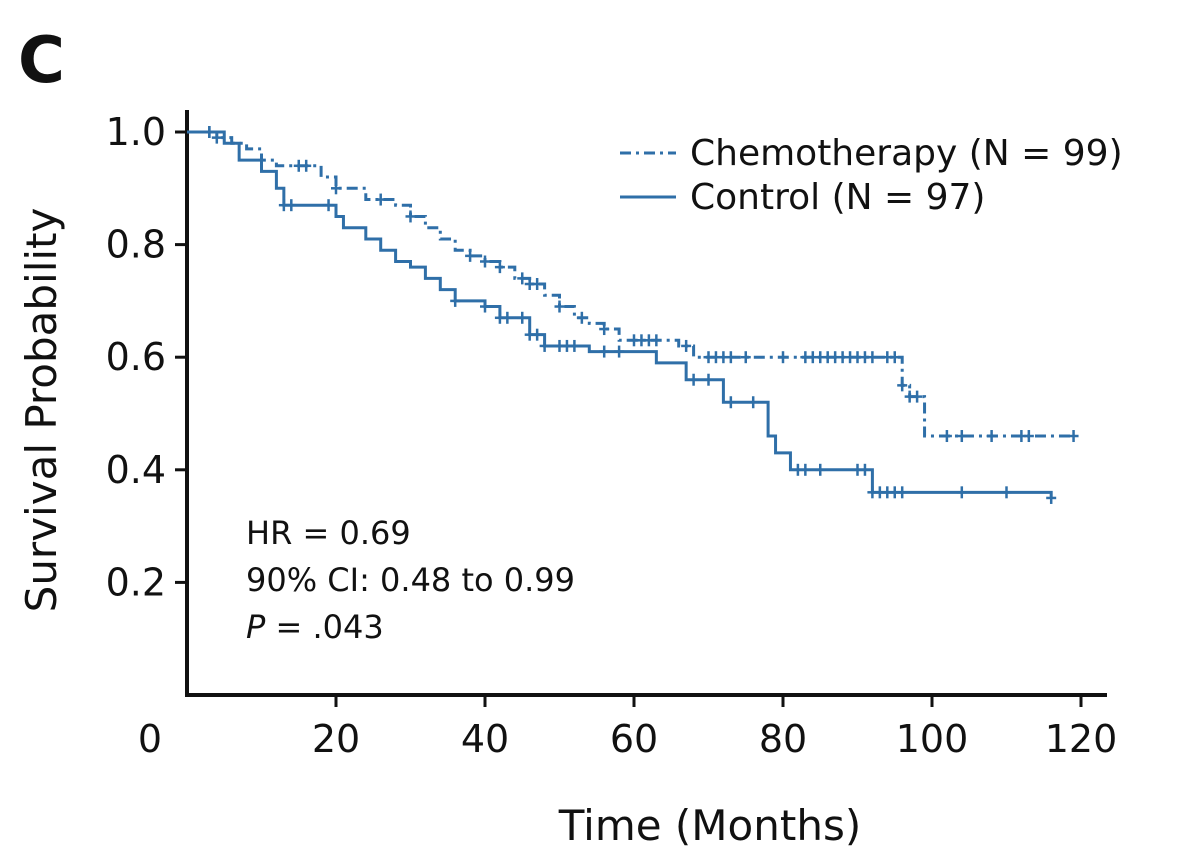  What do you see at coordinates (906, 153) in the screenshot?
I see `legend-label-chemotherapy: Chemotherapy (N = 99)` at bounding box center [906, 153].